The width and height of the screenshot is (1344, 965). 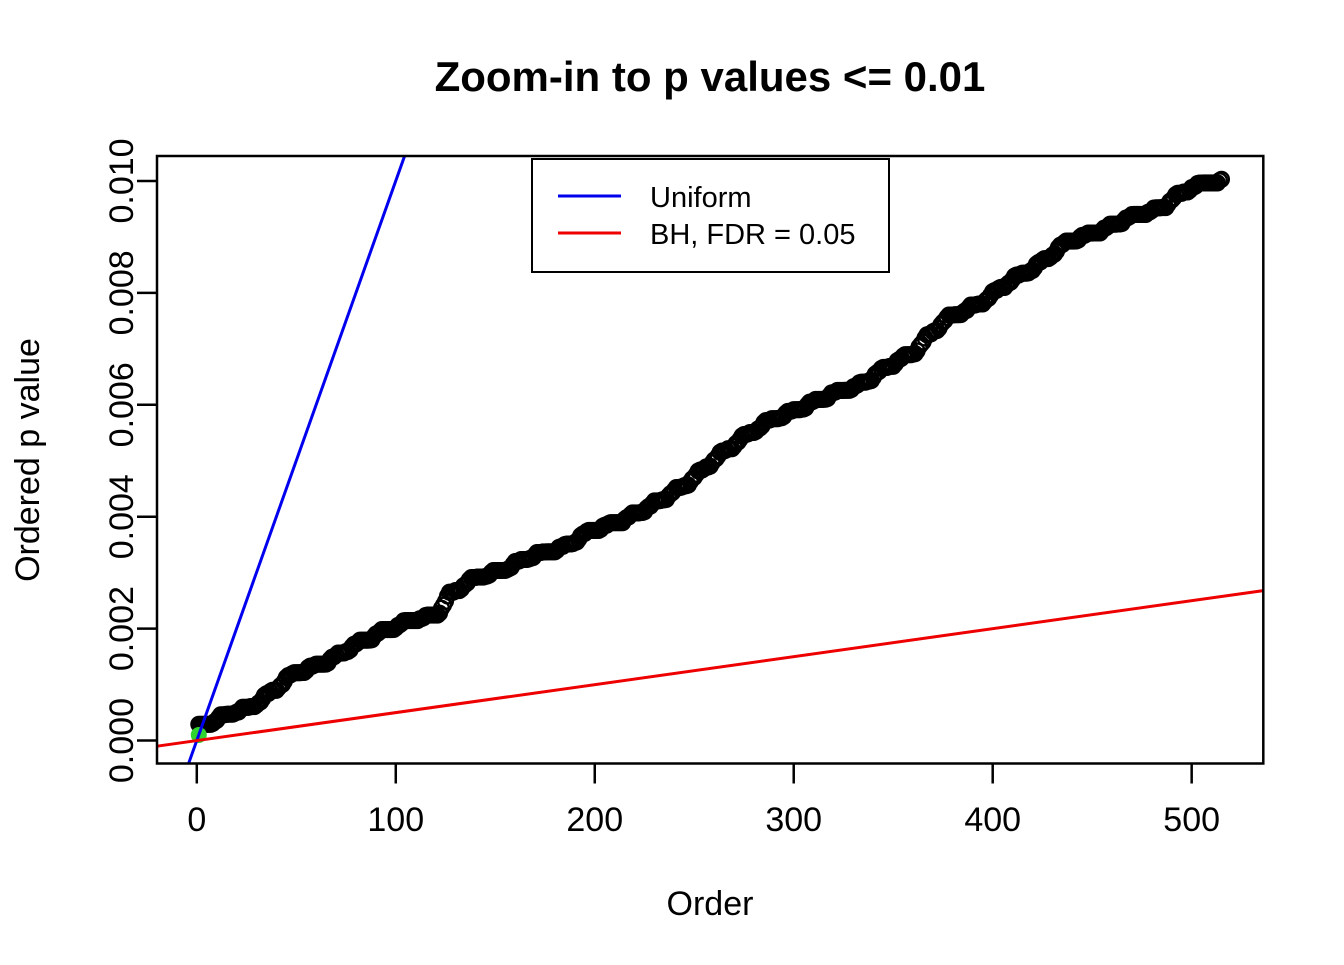 What do you see at coordinates (710, 76) in the screenshot?
I see `chart-title: Zoom-in to p values <= 0.01` at bounding box center [710, 76].